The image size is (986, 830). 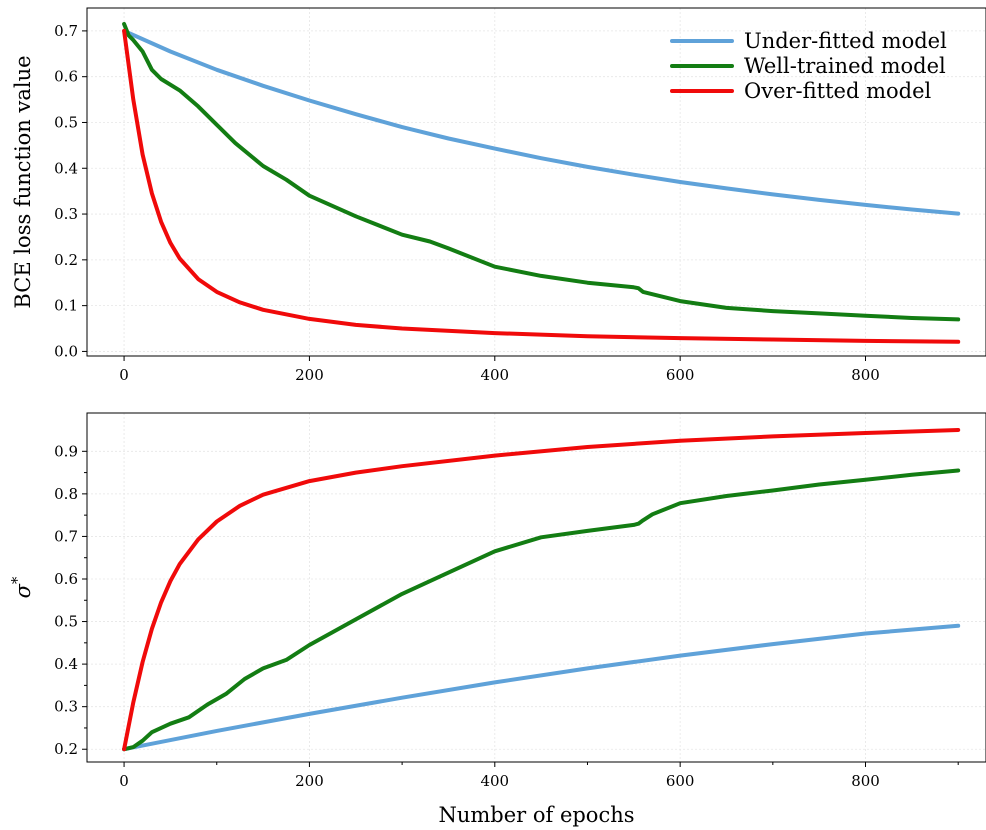 What do you see at coordinates (66, 306) in the screenshot?
I see `y-tick-label: 0.1` at bounding box center [66, 306].